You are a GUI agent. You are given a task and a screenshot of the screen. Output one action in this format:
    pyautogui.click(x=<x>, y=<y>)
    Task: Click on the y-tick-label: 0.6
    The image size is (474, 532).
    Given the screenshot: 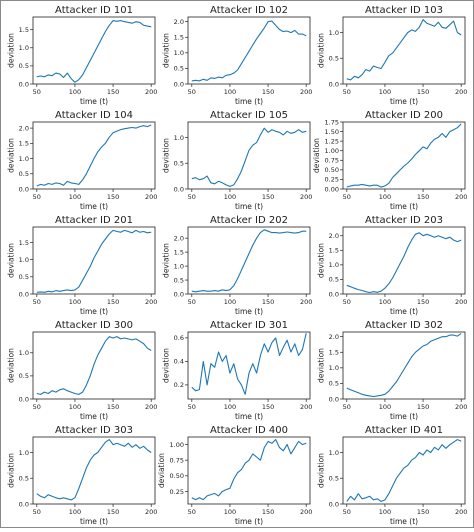 What is the action you would take?
    pyautogui.click(x=179, y=338)
    